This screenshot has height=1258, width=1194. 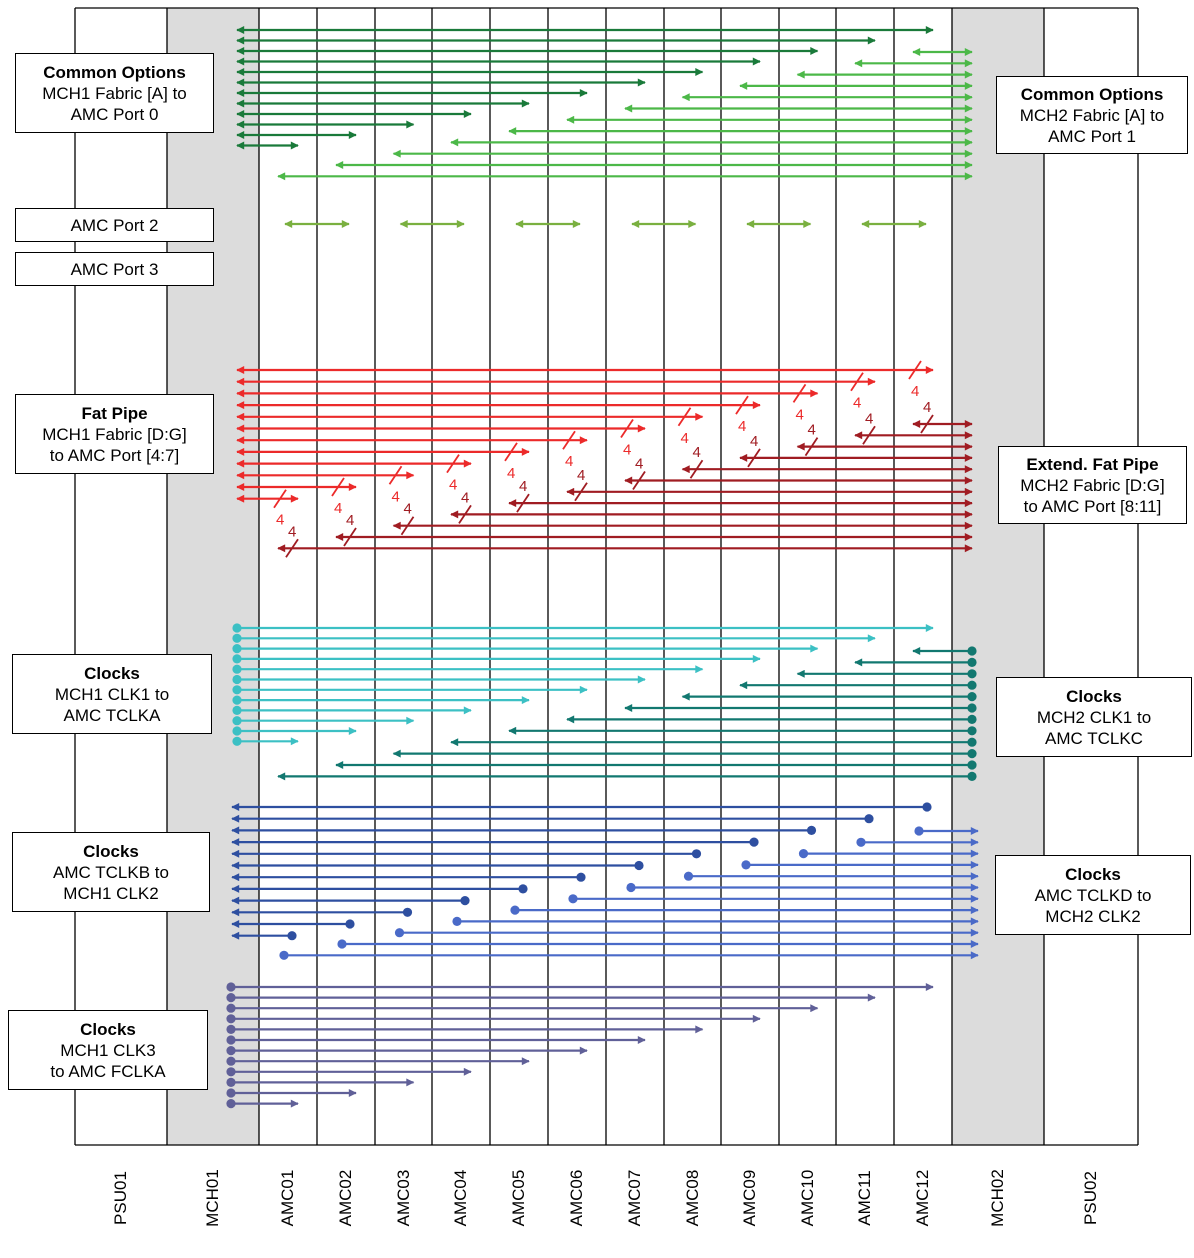 I want to click on label-amc-port-3: AMC Port 3, so click(x=114, y=269).